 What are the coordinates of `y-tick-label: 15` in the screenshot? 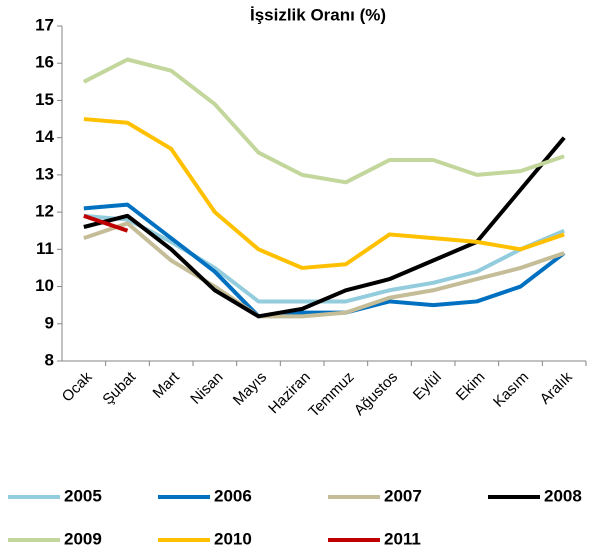 It's located at (44, 99).